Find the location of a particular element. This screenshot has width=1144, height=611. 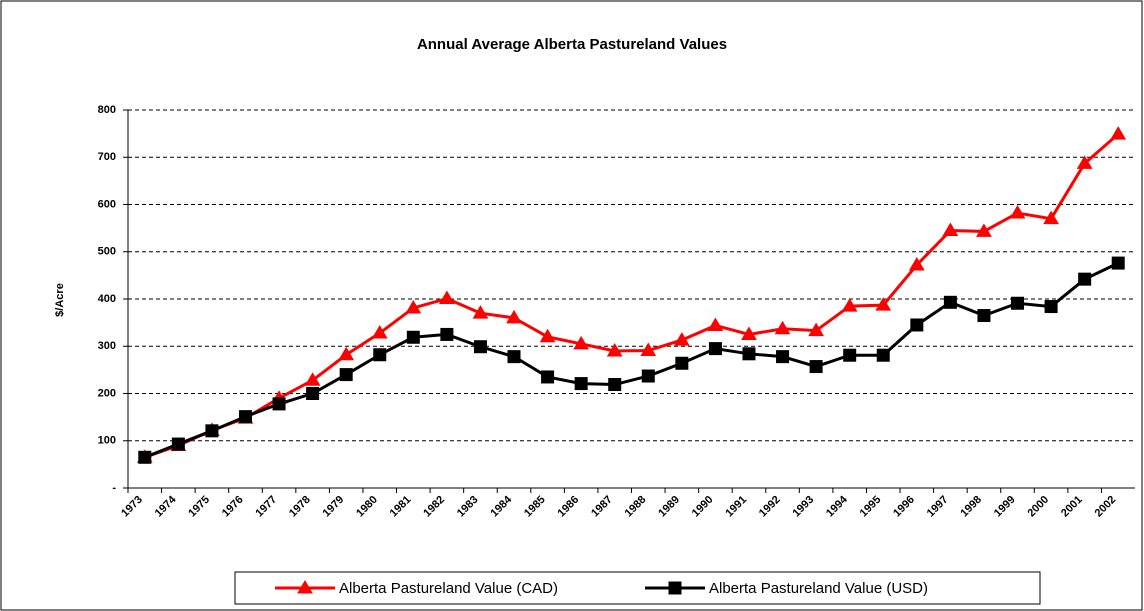

y-tick-label: 200 is located at coordinates (107, 393).